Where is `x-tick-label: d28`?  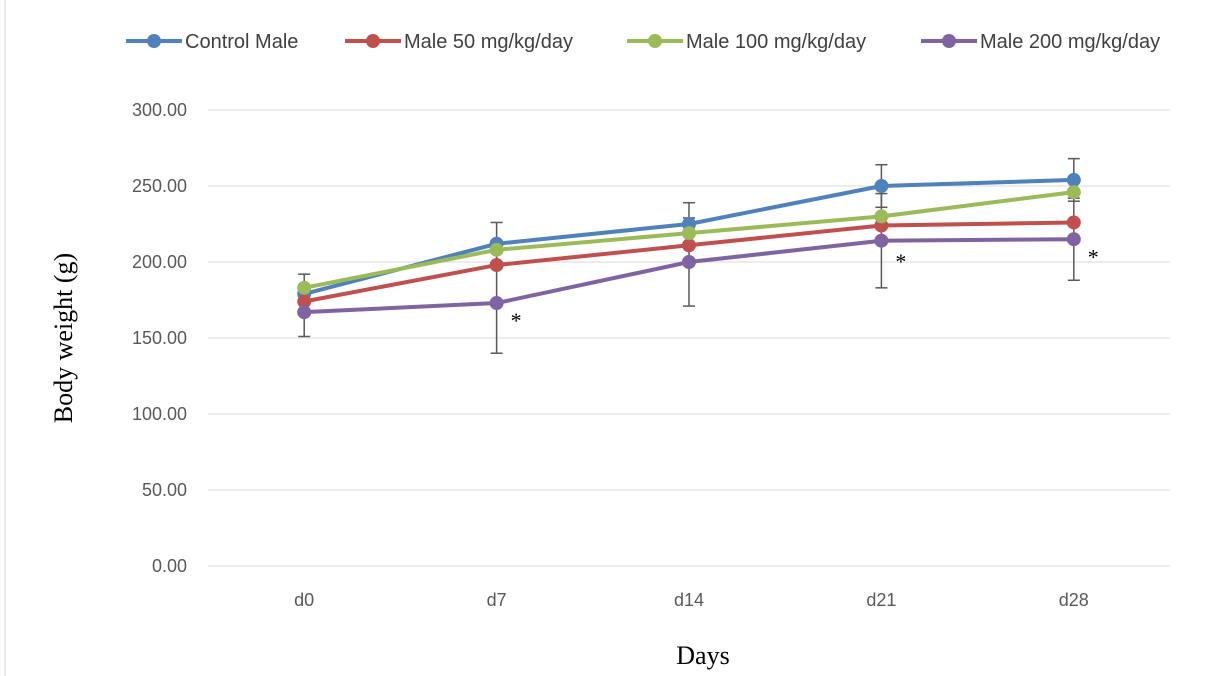
x-tick-label: d28 is located at coordinates (1074, 600).